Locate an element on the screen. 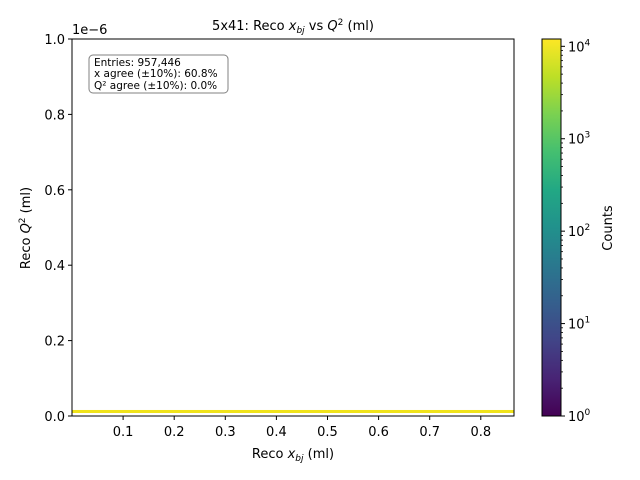 The width and height of the screenshot is (640, 480). stats-x-agree: x agree (±10%): 60.8% is located at coordinates (156, 74).